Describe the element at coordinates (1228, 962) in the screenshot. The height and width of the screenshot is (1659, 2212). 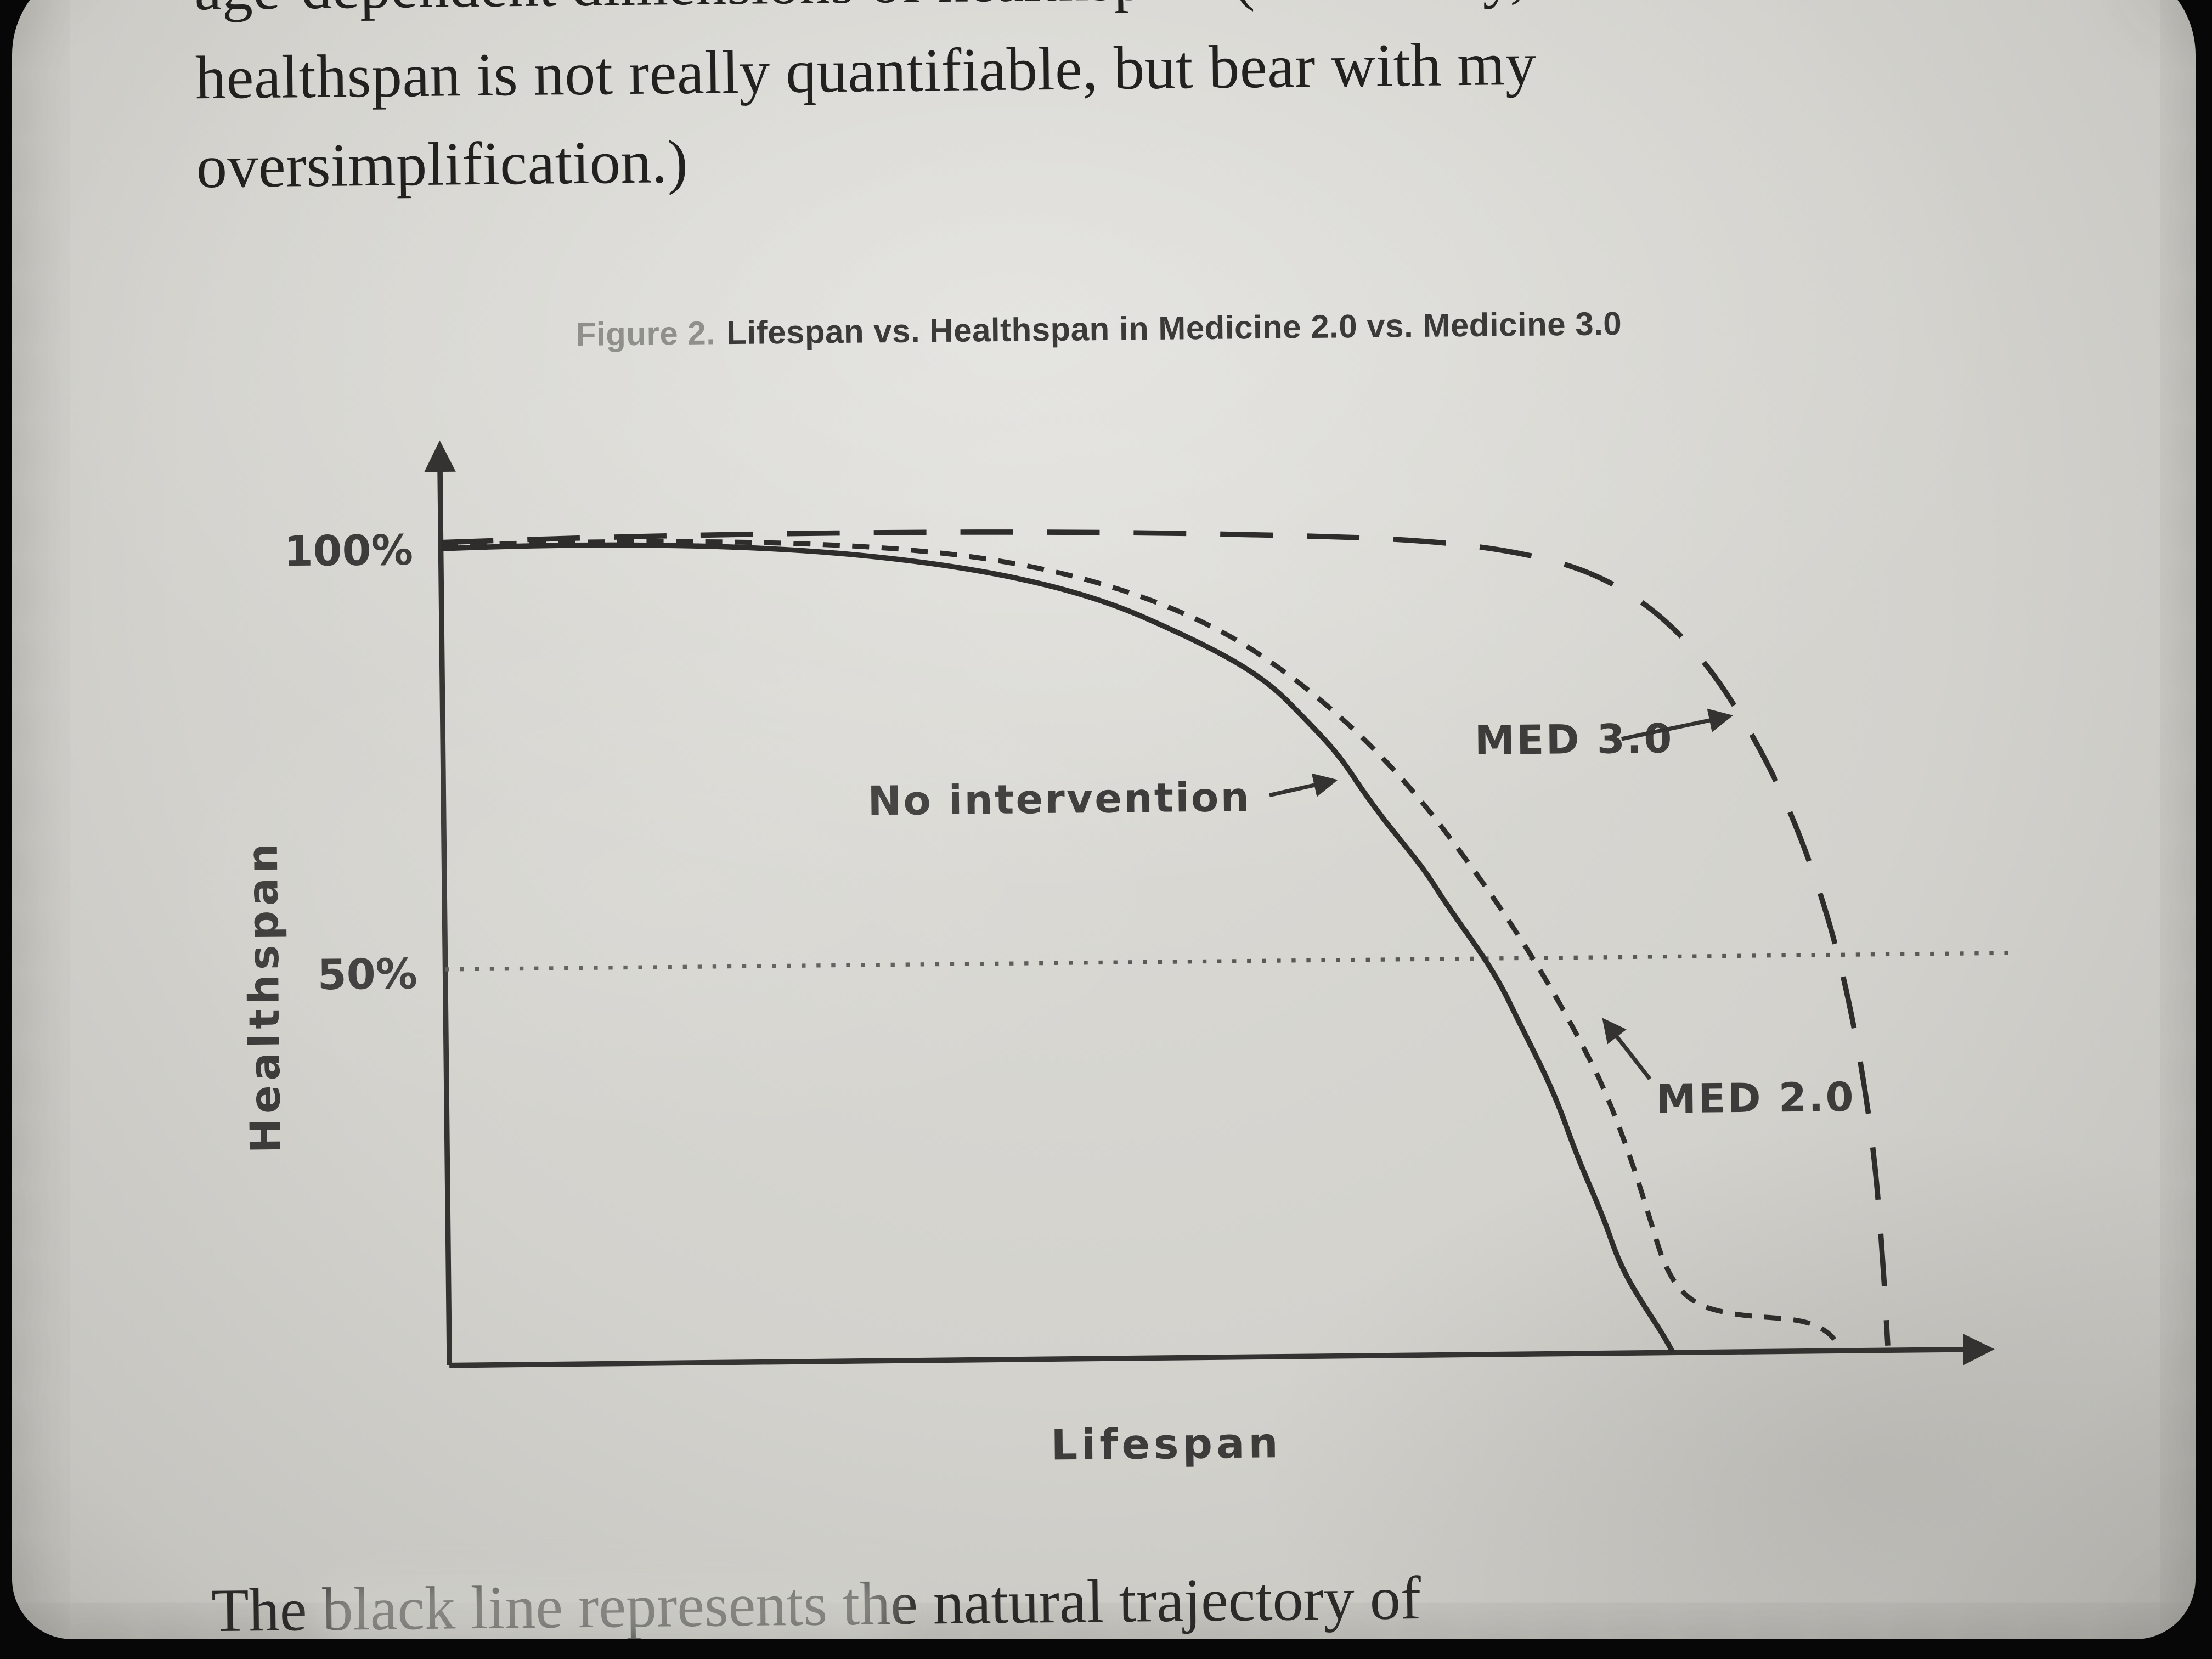
I see `gridline-50pct` at that location.